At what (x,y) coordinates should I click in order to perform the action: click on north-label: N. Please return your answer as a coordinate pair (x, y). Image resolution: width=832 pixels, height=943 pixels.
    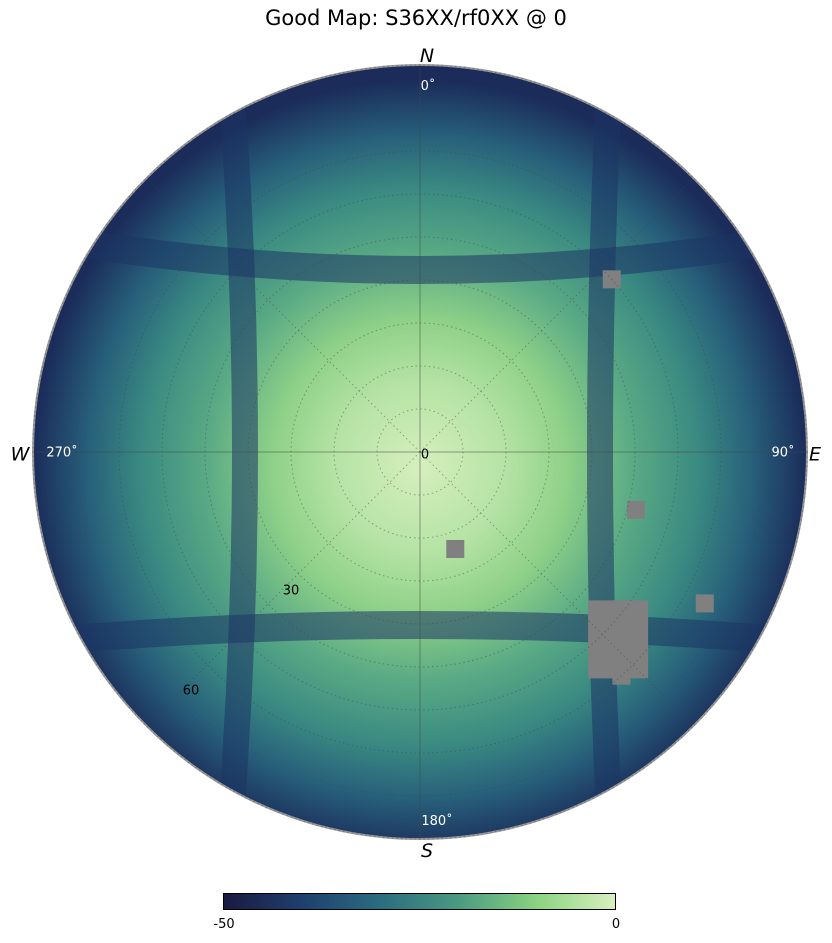
    Looking at the image, I should click on (427, 56).